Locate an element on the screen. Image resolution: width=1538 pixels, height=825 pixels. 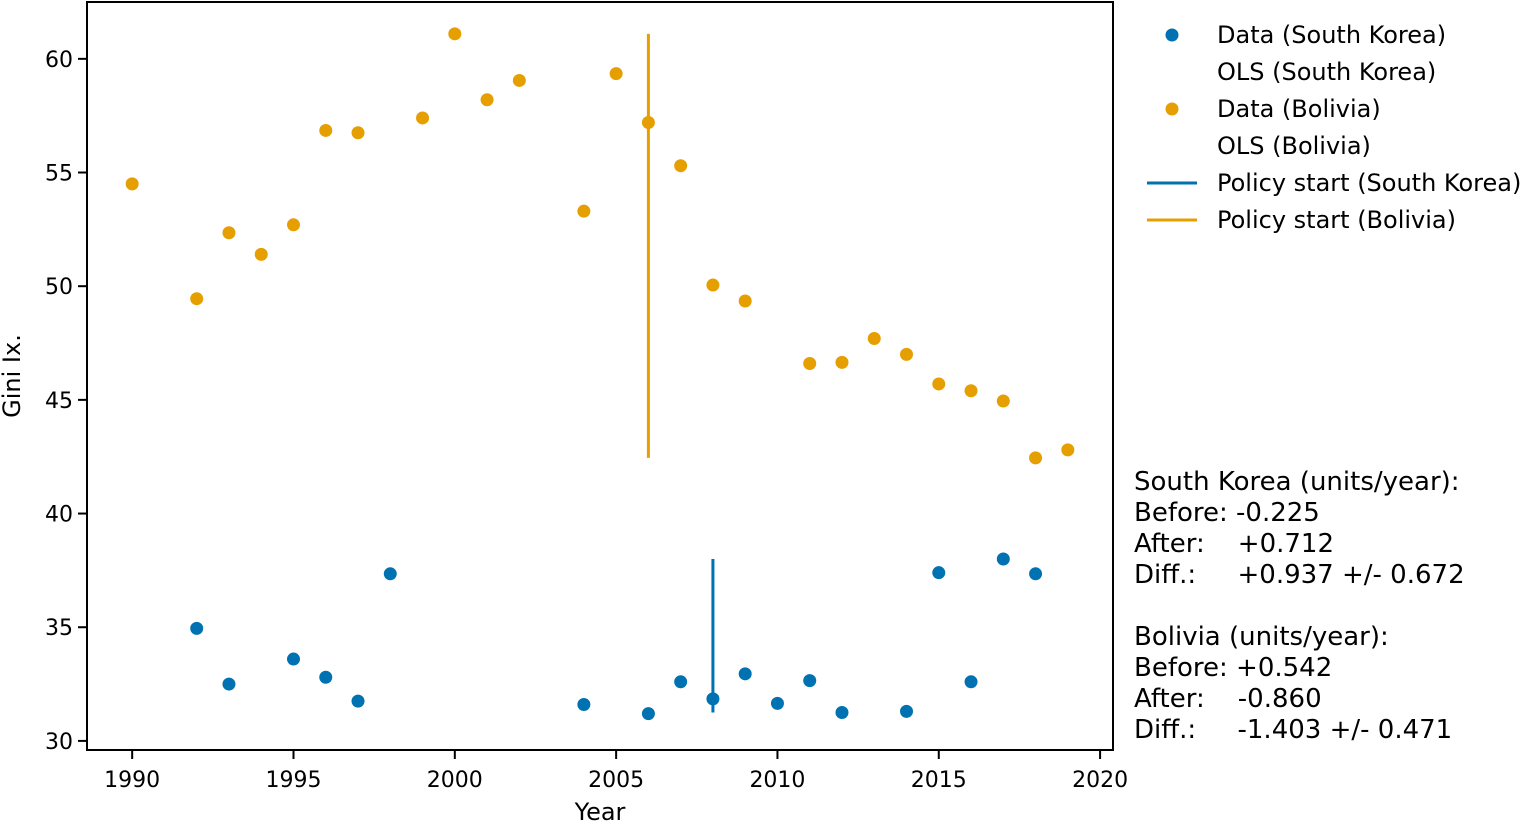
legend-label: Data (South Korea) is located at coordinates (1331, 35).